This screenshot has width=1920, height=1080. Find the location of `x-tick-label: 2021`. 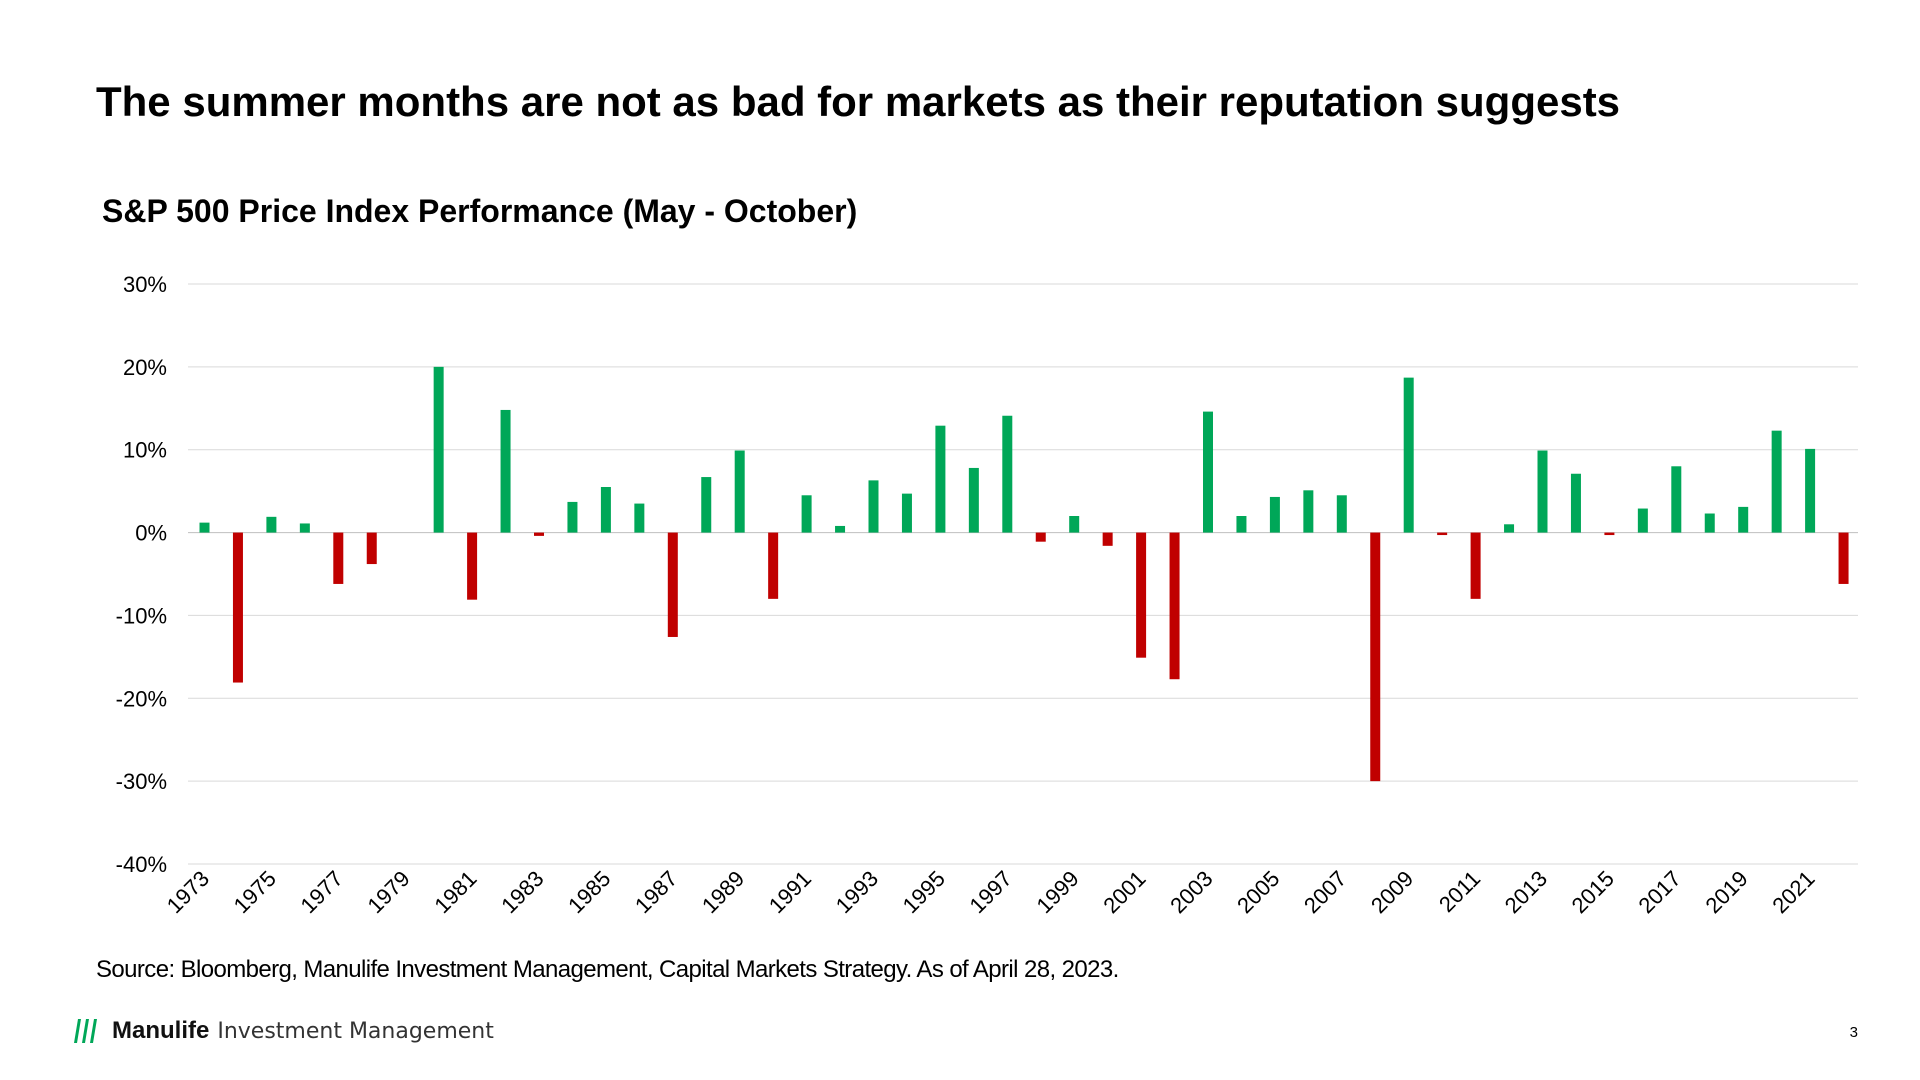

x-tick-label: 2021 is located at coordinates (1793, 892).